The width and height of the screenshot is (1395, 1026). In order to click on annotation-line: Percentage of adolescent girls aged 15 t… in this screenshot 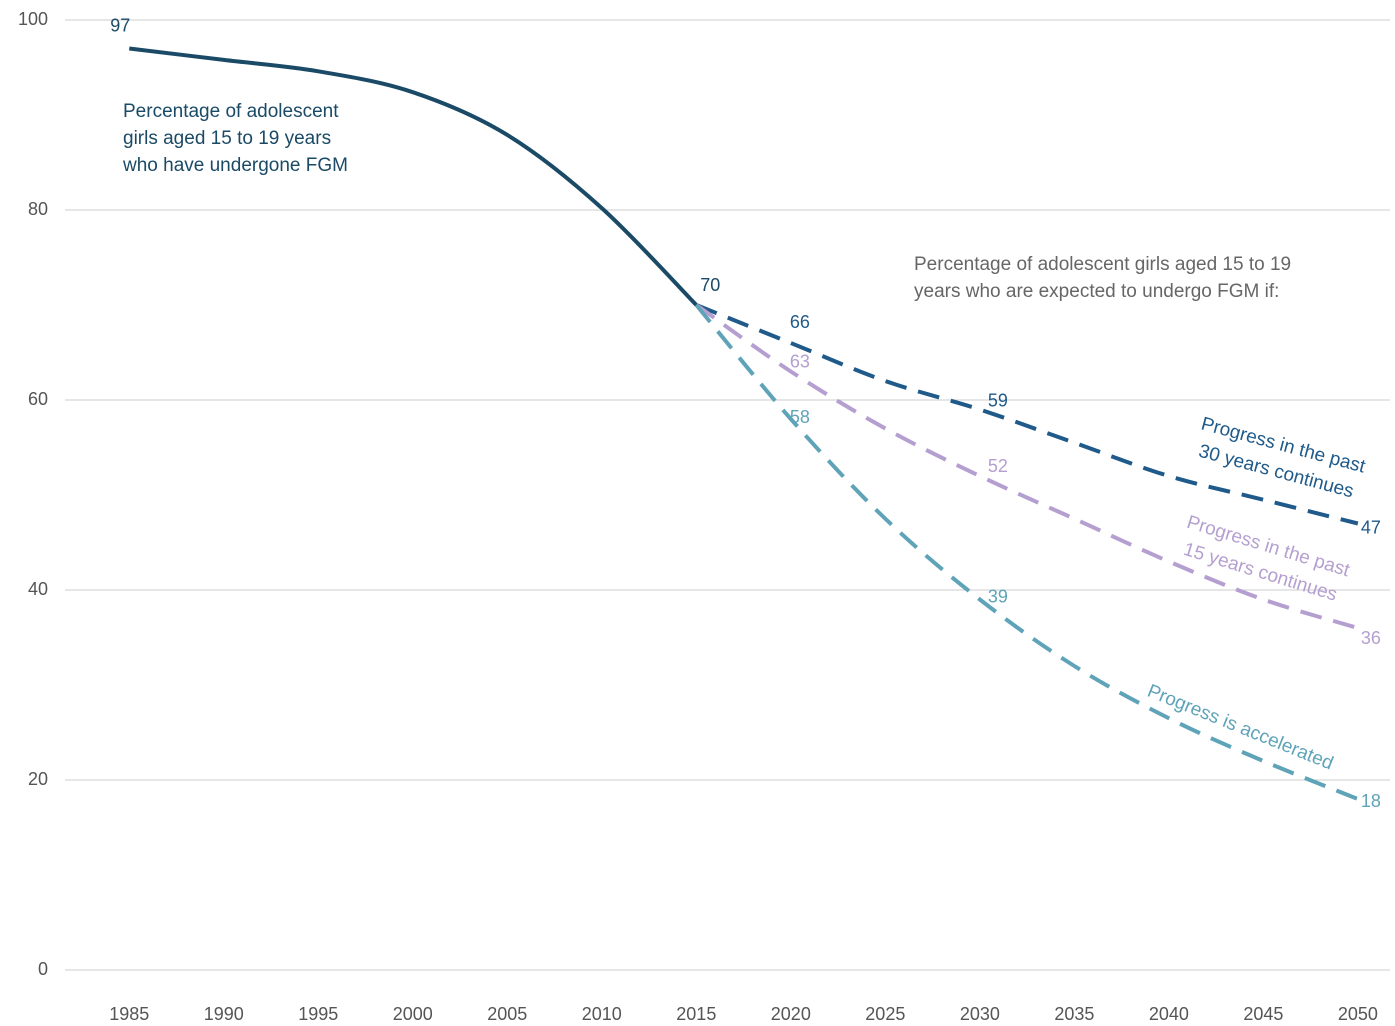, I will do `click(1102, 264)`.